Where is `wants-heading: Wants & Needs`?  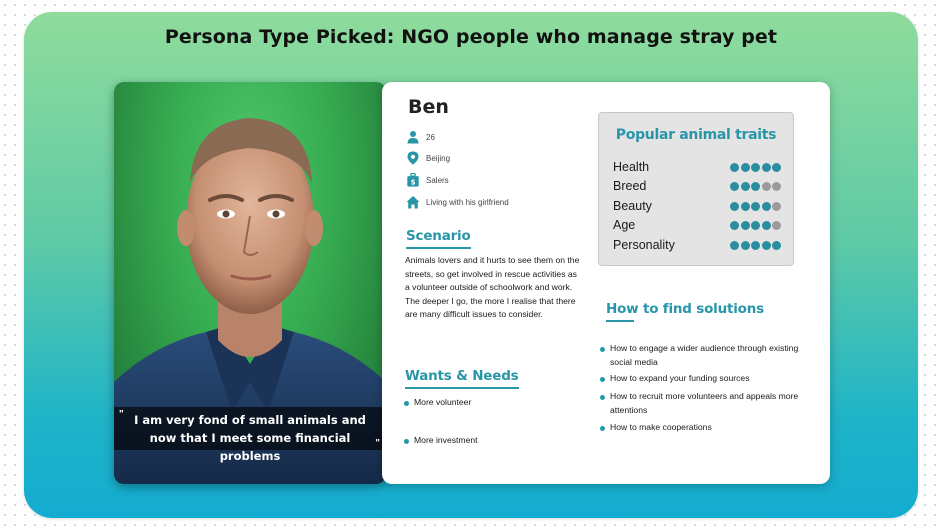
wants-heading: Wants & Needs is located at coordinates (462, 378).